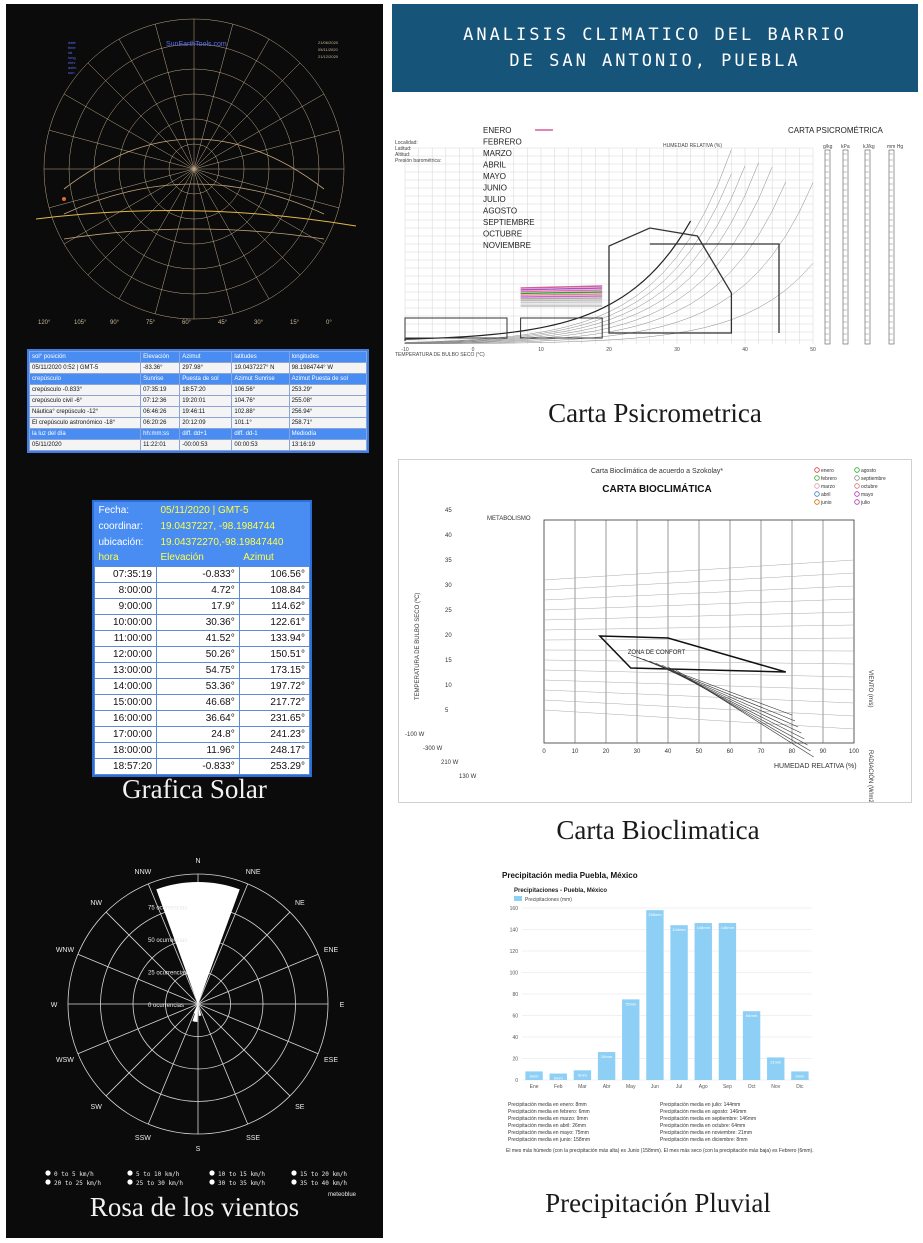 This screenshot has height=1243, width=923. I want to click on degree-label: 15°, so click(295, 323).